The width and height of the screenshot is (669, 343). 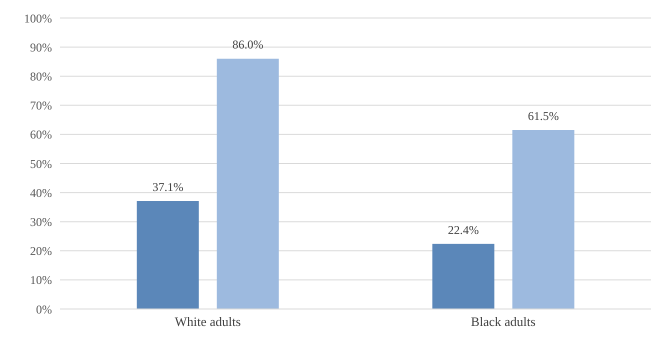 What do you see at coordinates (38, 18) in the screenshot?
I see `y-tick-label: 100%` at bounding box center [38, 18].